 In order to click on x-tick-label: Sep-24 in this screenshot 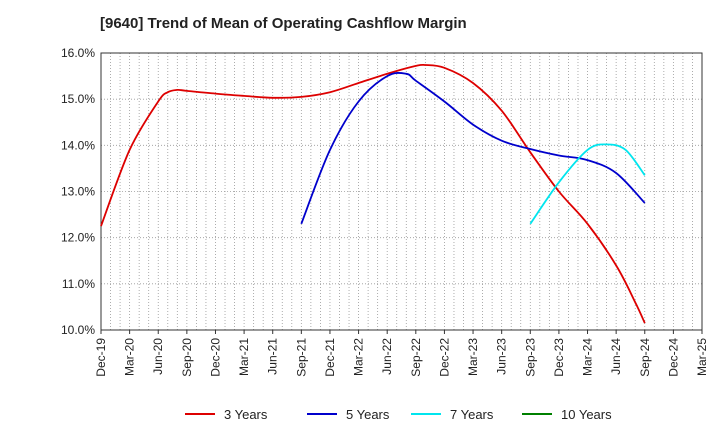, I will do `click(645, 357)`.